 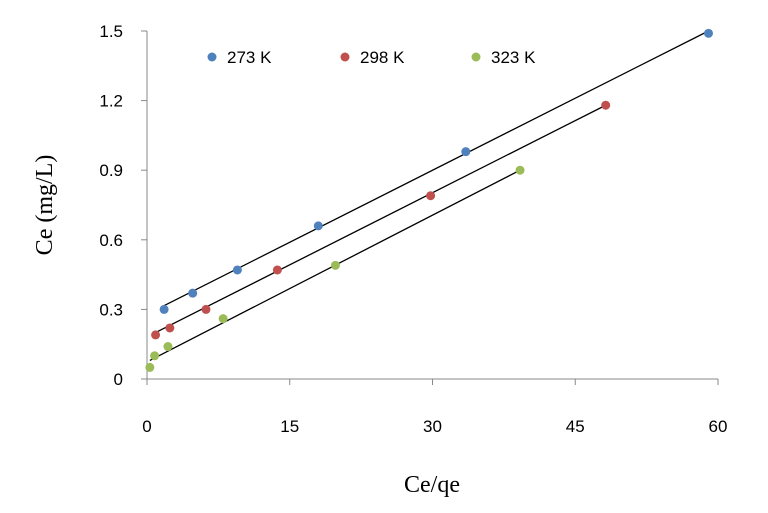 What do you see at coordinates (432, 485) in the screenshot?
I see `x-axis-title: Ce/qe` at bounding box center [432, 485].